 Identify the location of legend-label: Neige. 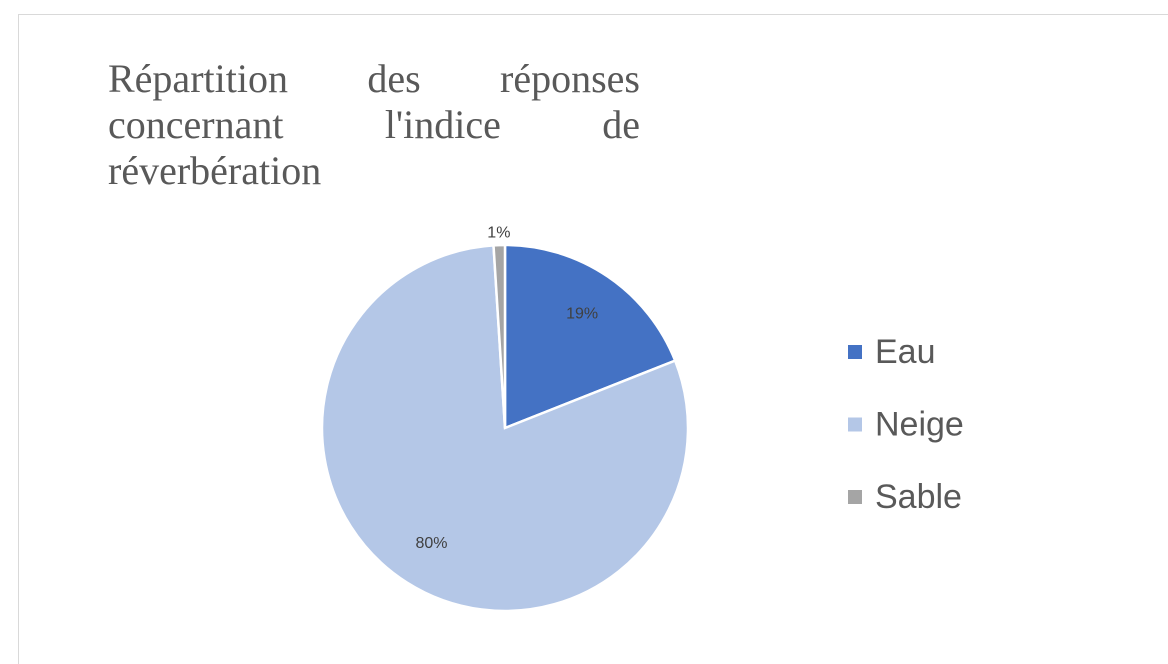
(919, 424).